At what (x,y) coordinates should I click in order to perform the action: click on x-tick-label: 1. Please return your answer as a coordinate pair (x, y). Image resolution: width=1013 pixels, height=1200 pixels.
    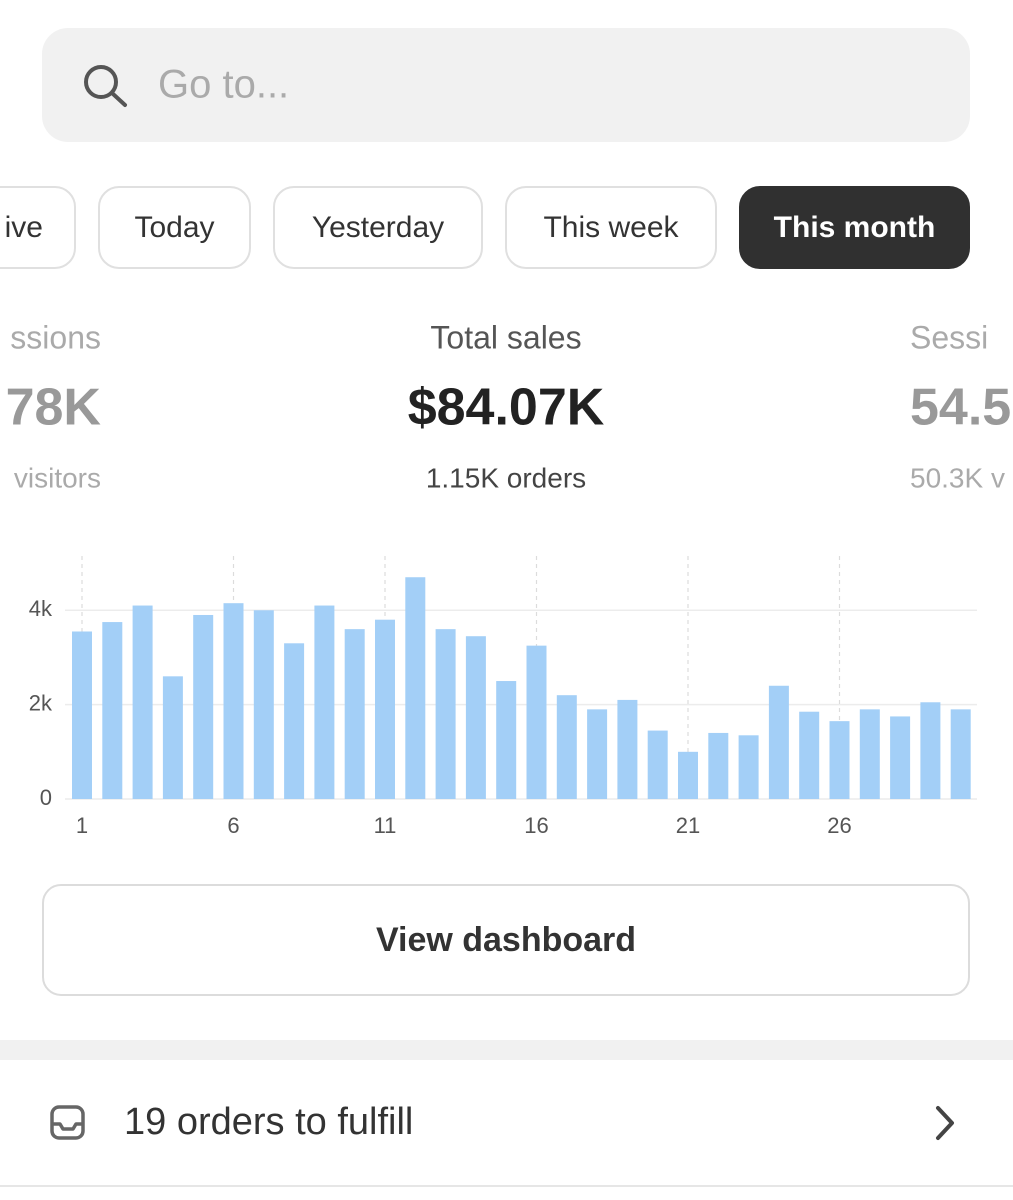
    Looking at the image, I should click on (82, 825).